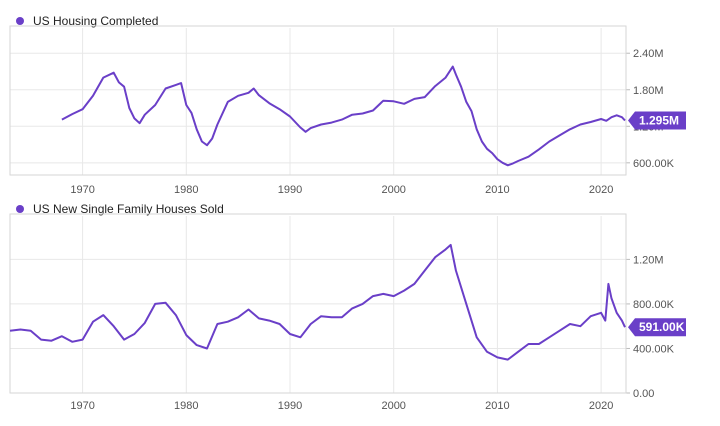 This screenshot has height=426, width=720. Describe the element at coordinates (96, 21) in the screenshot. I see `chart1-title: US Housing Completed` at that location.